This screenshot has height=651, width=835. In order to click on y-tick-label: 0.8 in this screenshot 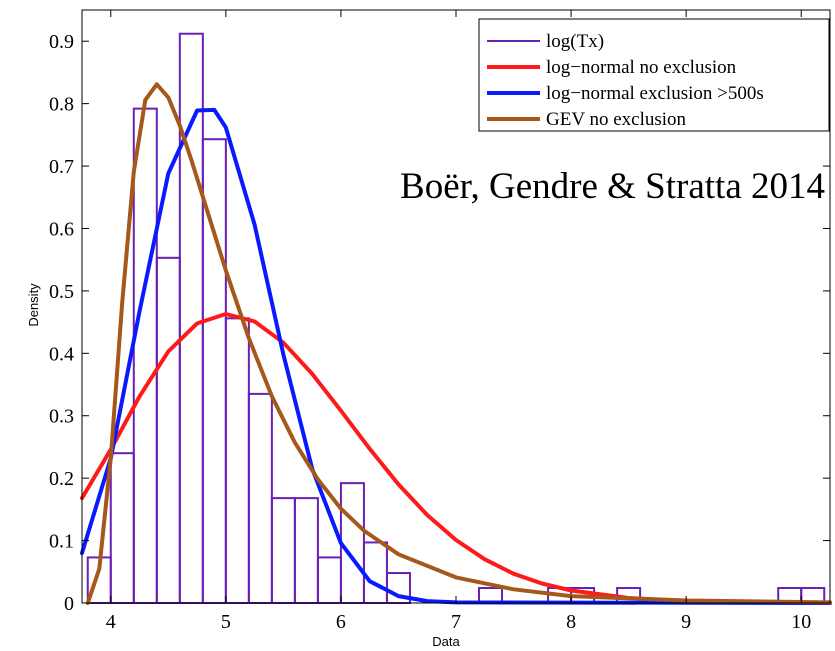, I will do `click(61, 105)`.